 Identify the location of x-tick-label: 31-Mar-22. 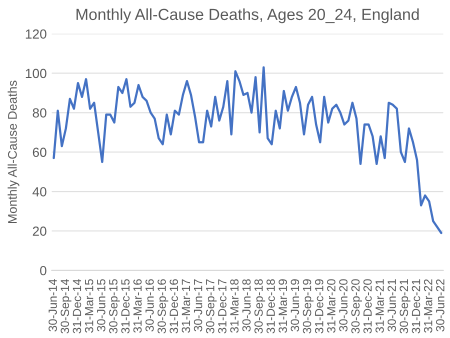
(428, 306).